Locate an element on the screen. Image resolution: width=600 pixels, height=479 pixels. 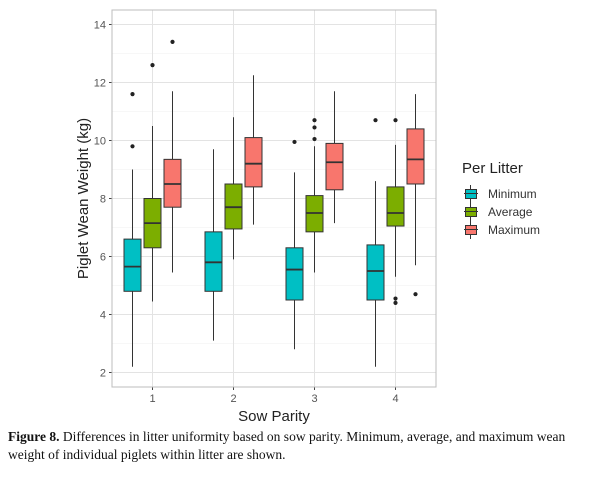
legend-key-minimum is located at coordinates (471, 194).